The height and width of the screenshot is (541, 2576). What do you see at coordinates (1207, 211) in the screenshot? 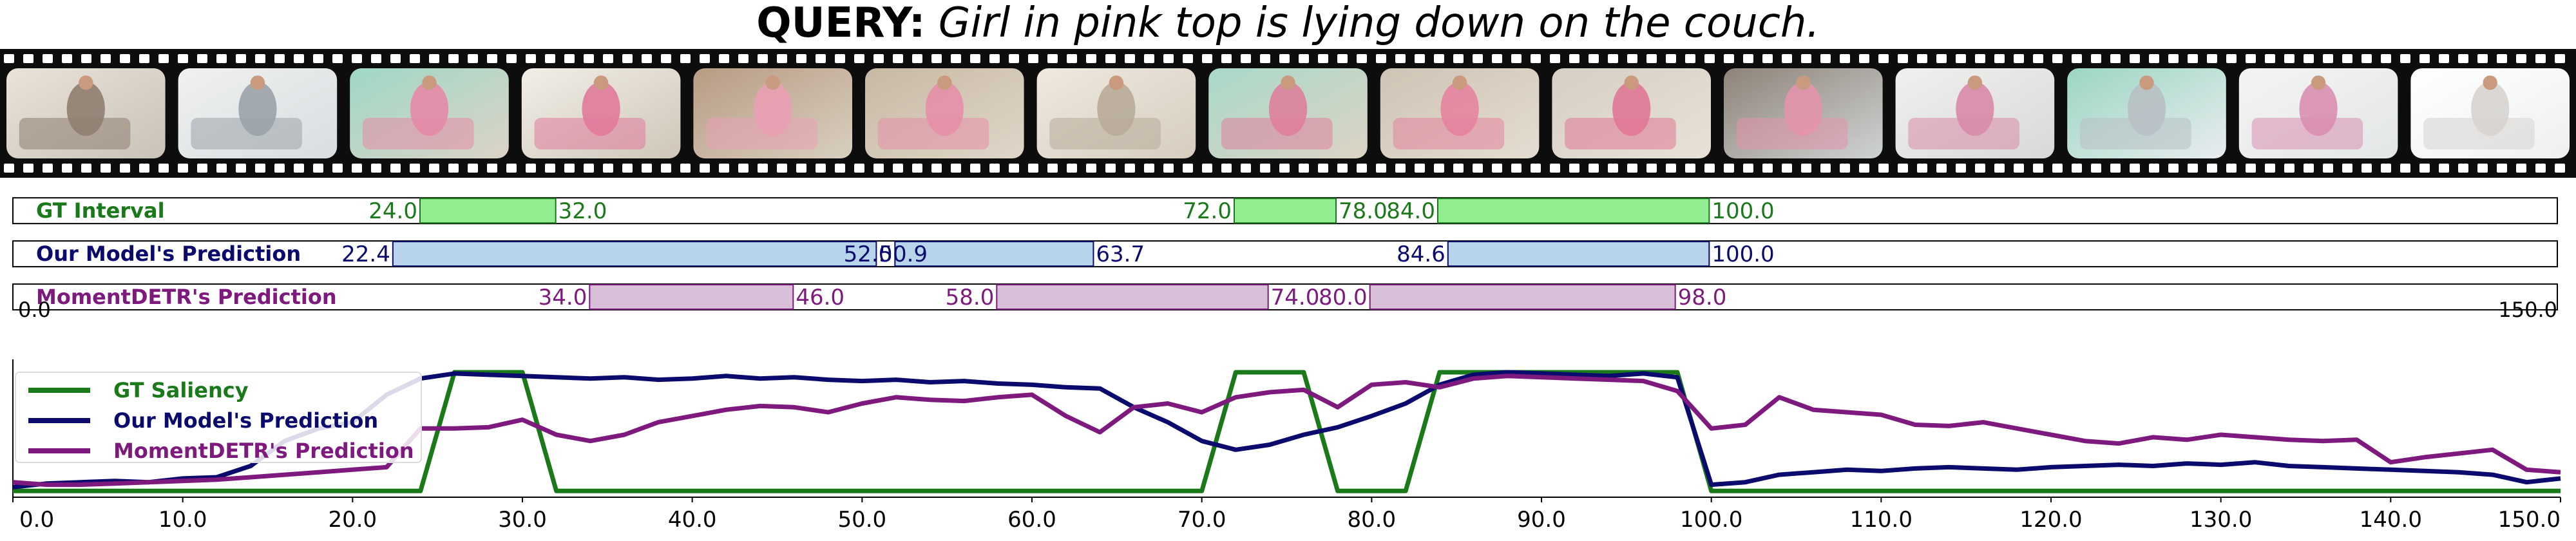
I see `interval-data-label: 72.0` at bounding box center [1207, 211].